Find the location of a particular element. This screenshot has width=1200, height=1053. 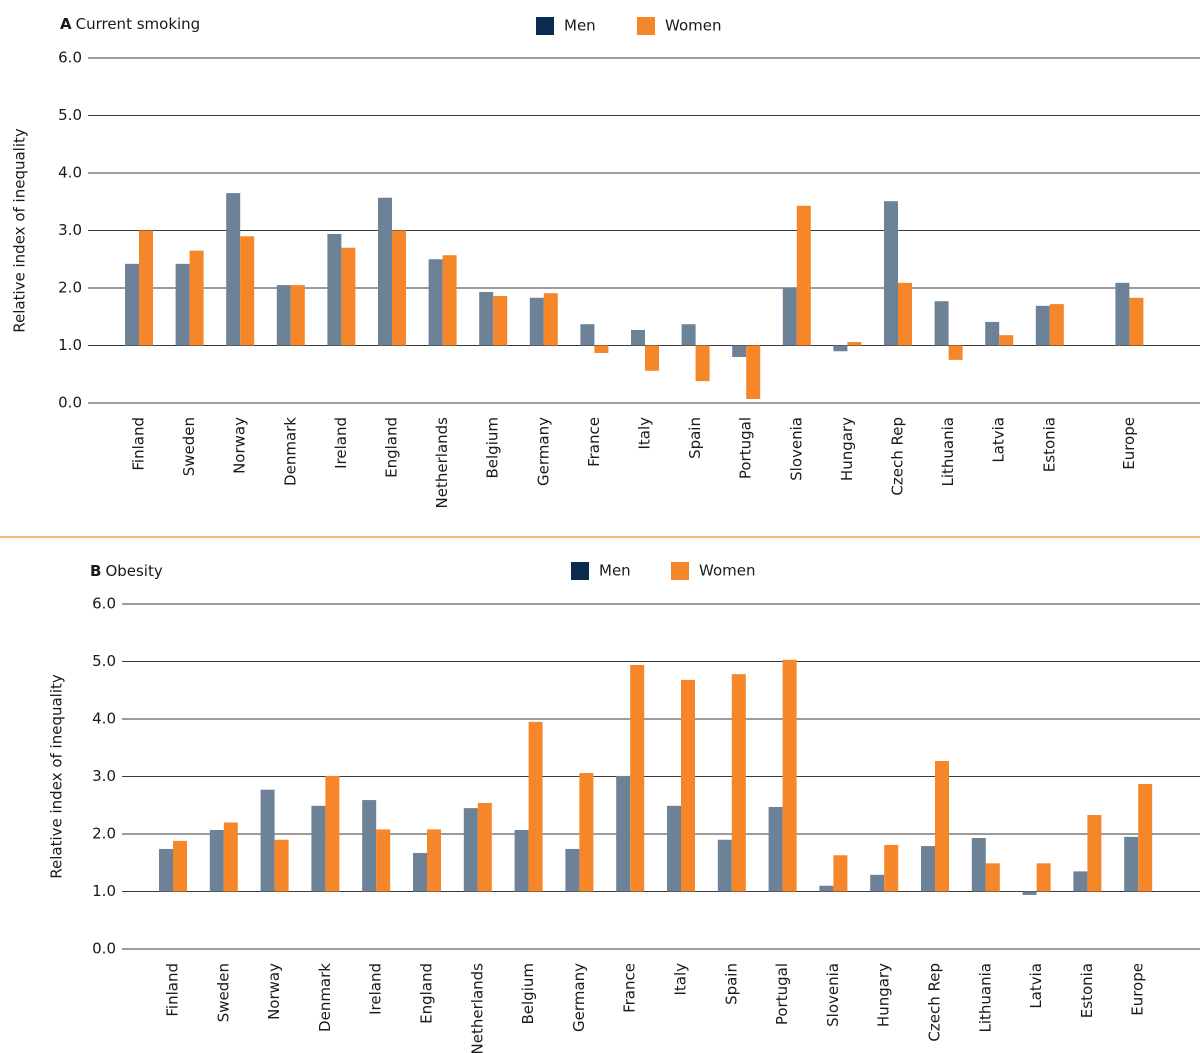

x-tick-label: Europe is located at coordinates (1129, 443).